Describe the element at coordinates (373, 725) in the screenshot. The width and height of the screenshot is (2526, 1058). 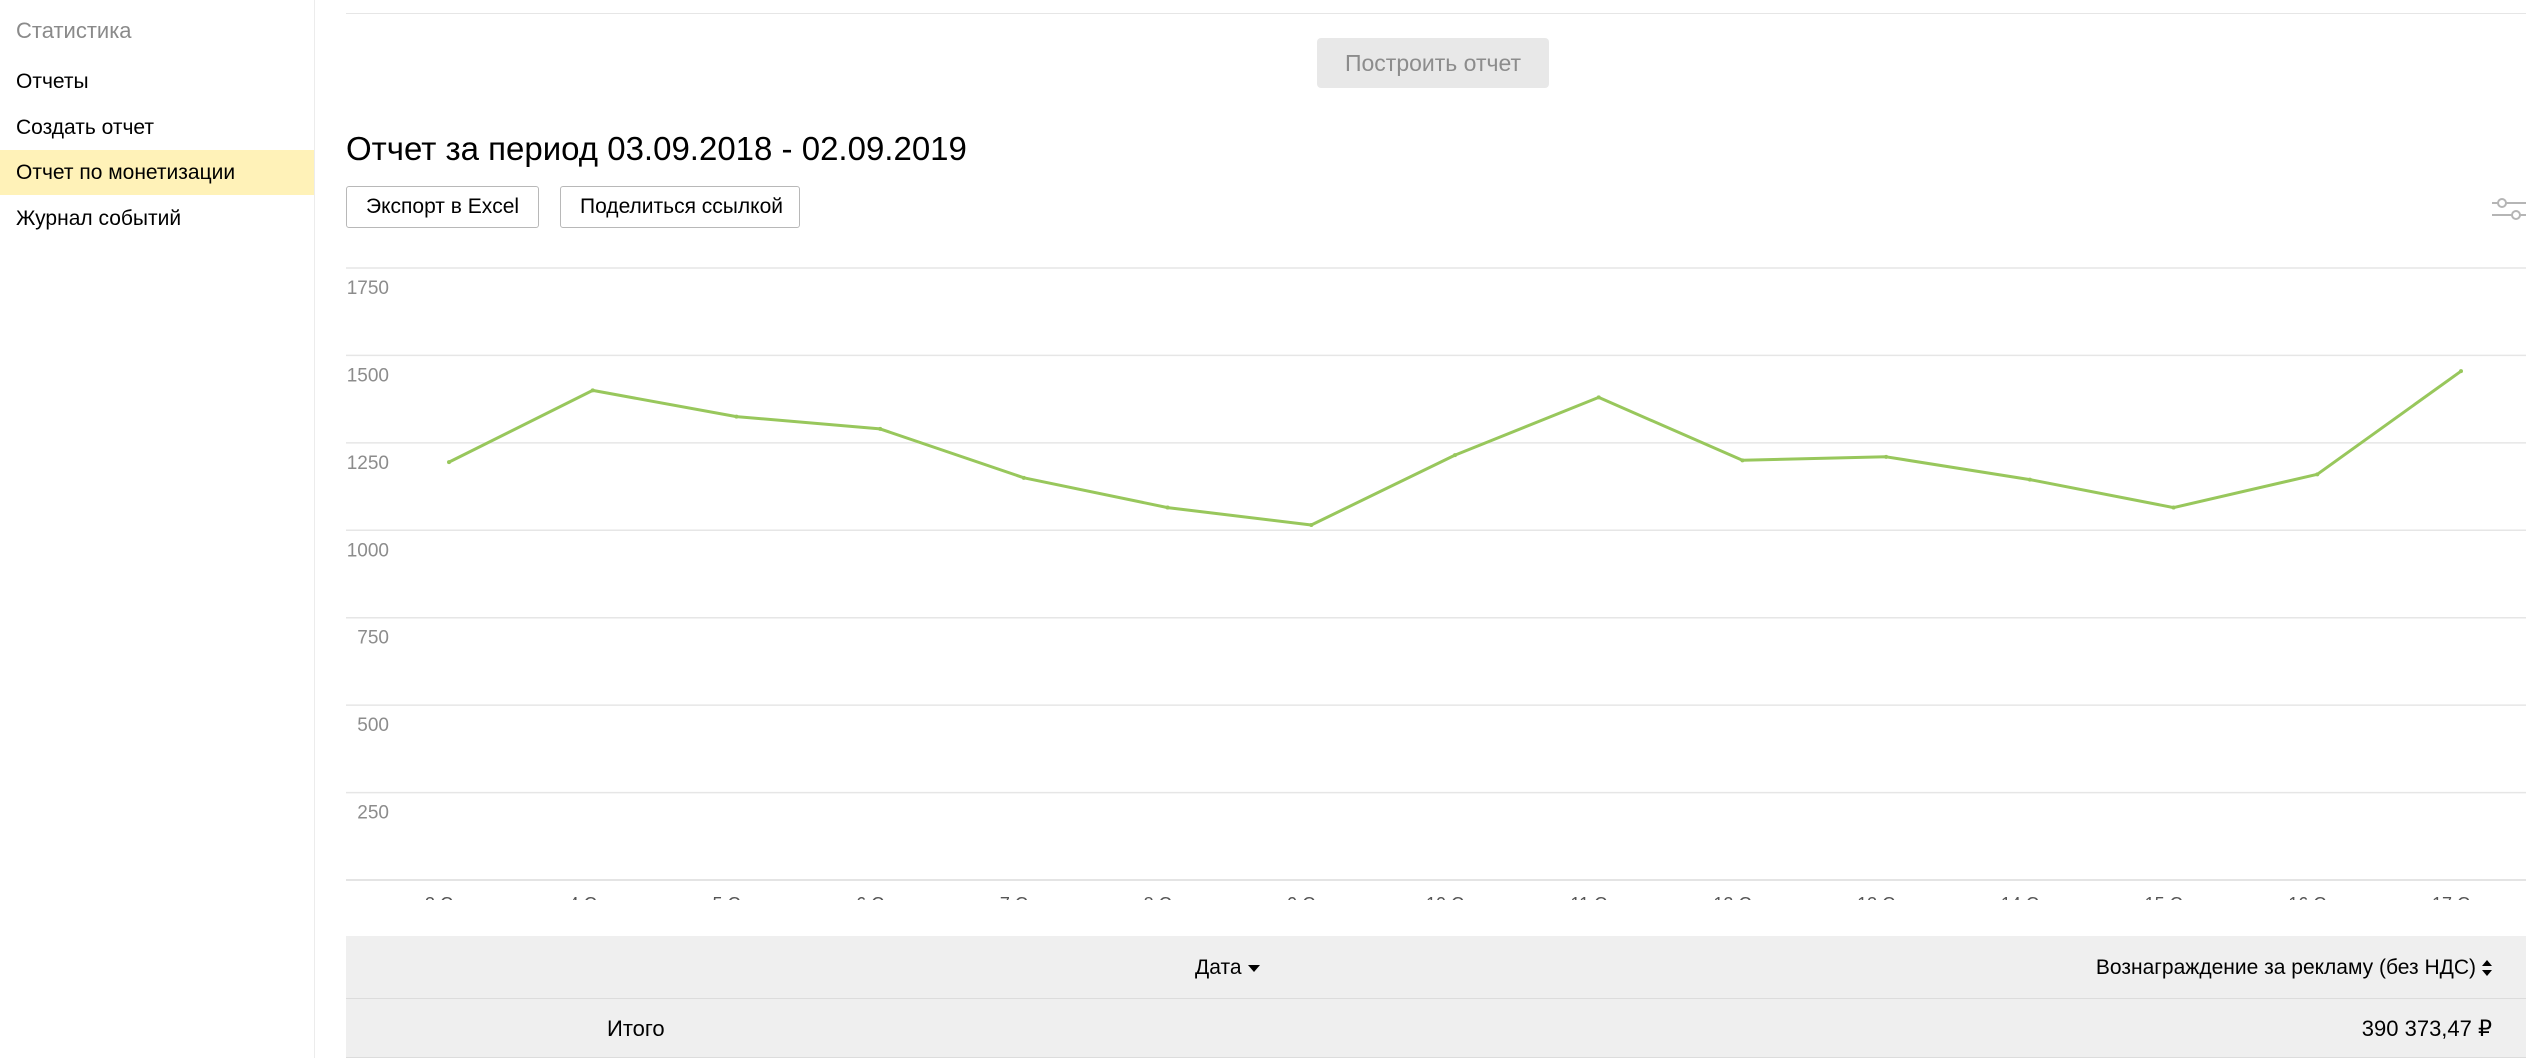
I see `chart-y-tick-label: 500` at that location.